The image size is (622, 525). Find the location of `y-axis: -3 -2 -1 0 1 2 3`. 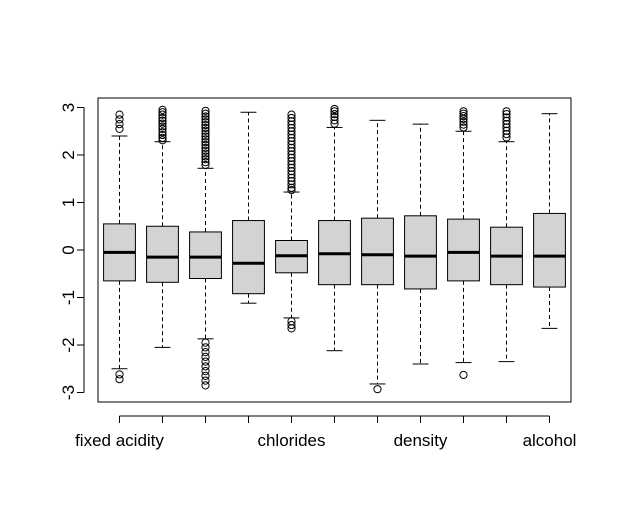

y-axis: -3 -2 -1 0 1 2 3 is located at coordinates (72, 251).